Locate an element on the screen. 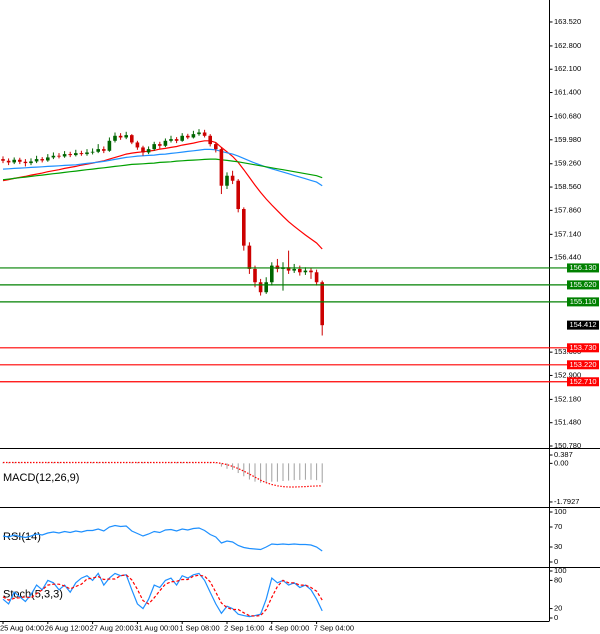 This screenshot has width=600, height=634. x-tick-label: 1 Sep 08:00 is located at coordinates (199, 627).